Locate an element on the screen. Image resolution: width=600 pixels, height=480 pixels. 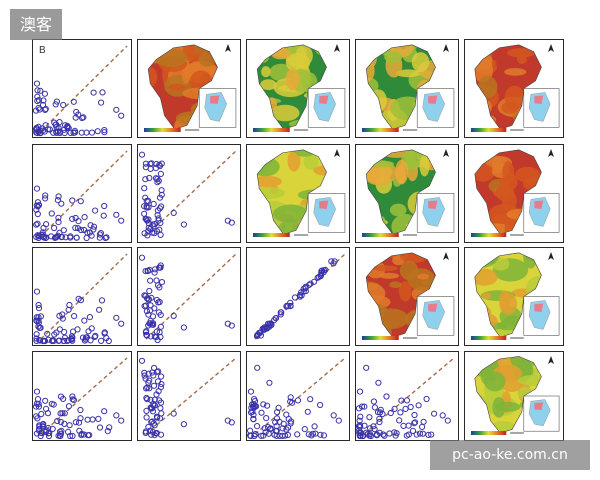
north-arrow-icon is located at coordinates (337, 153).